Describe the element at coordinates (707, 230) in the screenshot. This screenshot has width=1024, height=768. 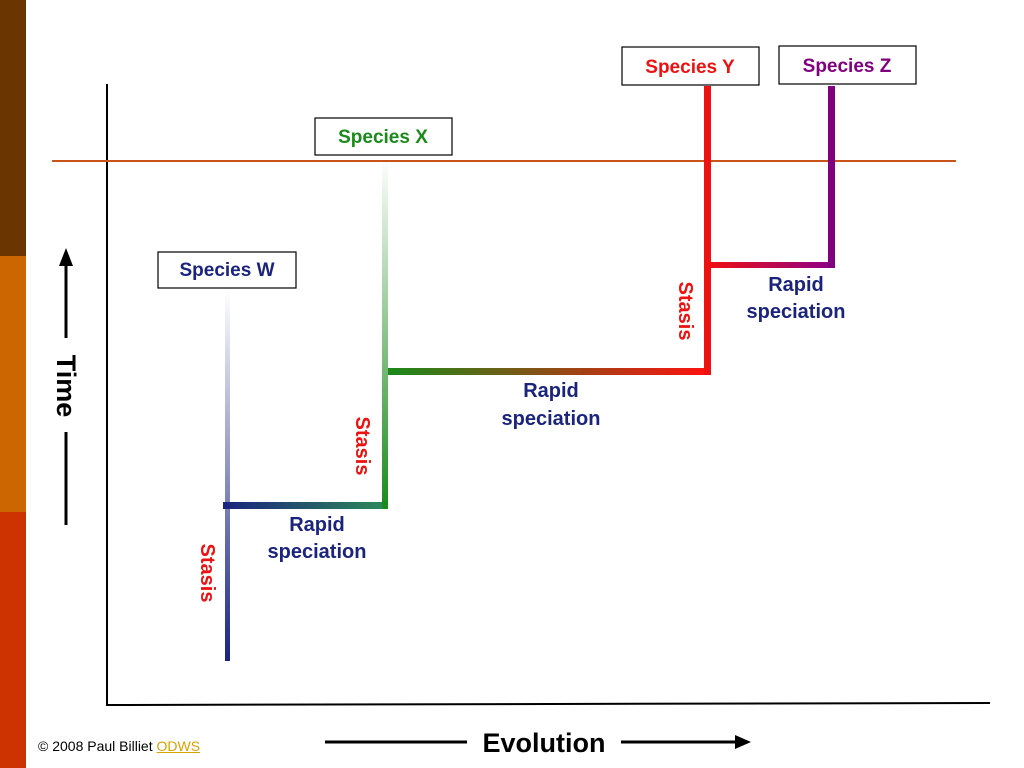
I see `species-y-lineage` at that location.